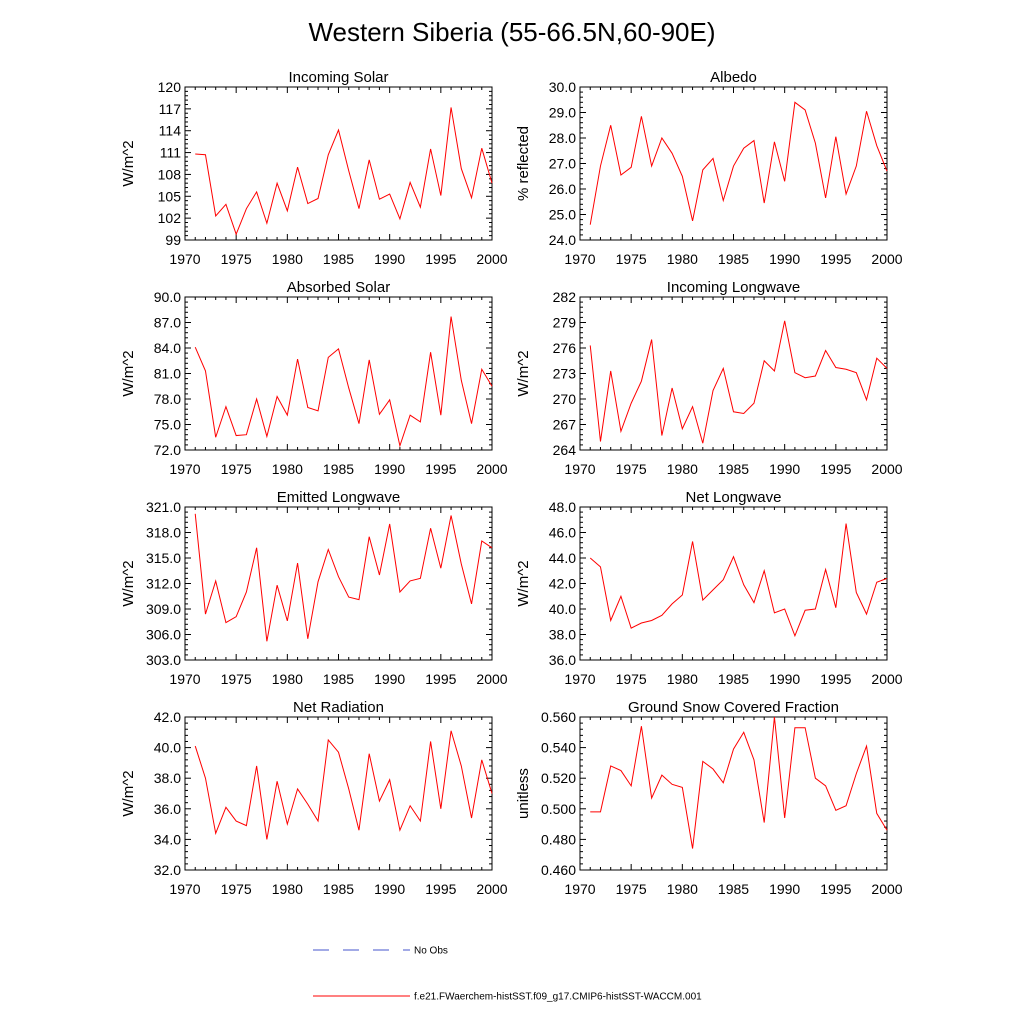  I want to click on y-tick-label: 32.0, so click(167, 870).